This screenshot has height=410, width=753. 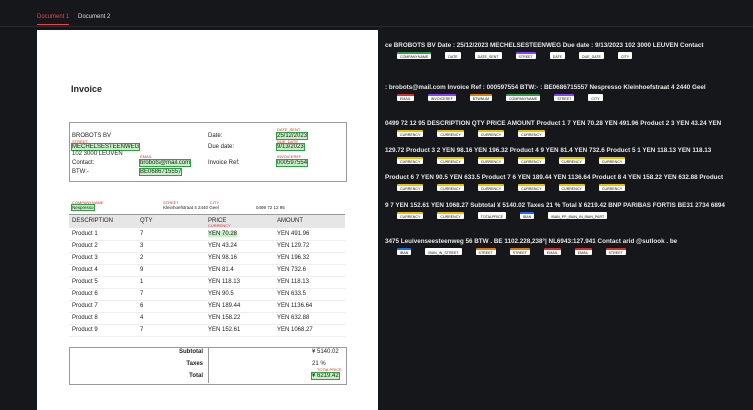 What do you see at coordinates (441, 97) in the screenshot?
I see `entity-tag: INVOICEREF` at bounding box center [441, 97].